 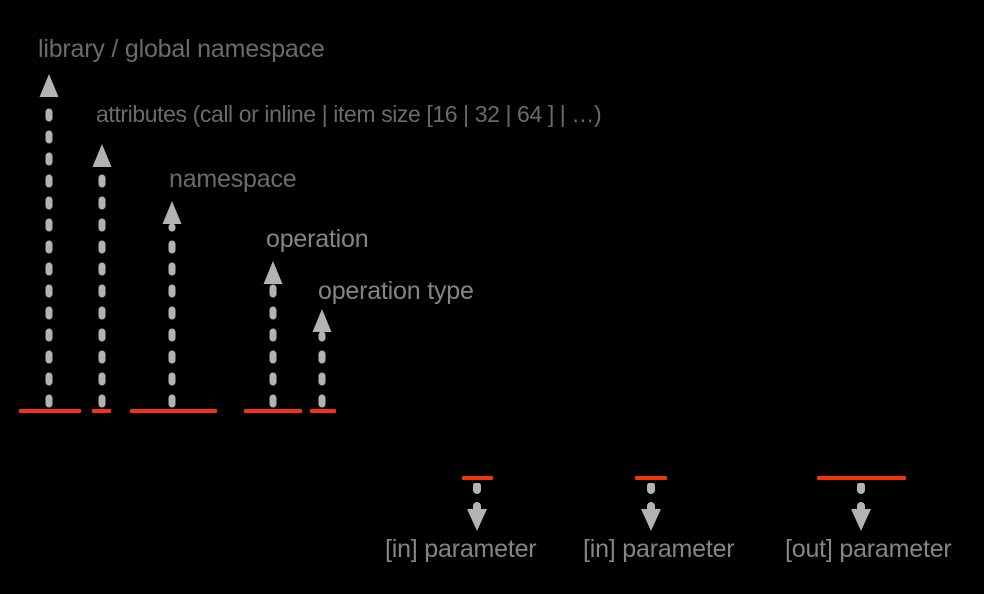 What do you see at coordinates (659, 549) in the screenshot?
I see `in-parameter-2-label: [in] parameter` at bounding box center [659, 549].